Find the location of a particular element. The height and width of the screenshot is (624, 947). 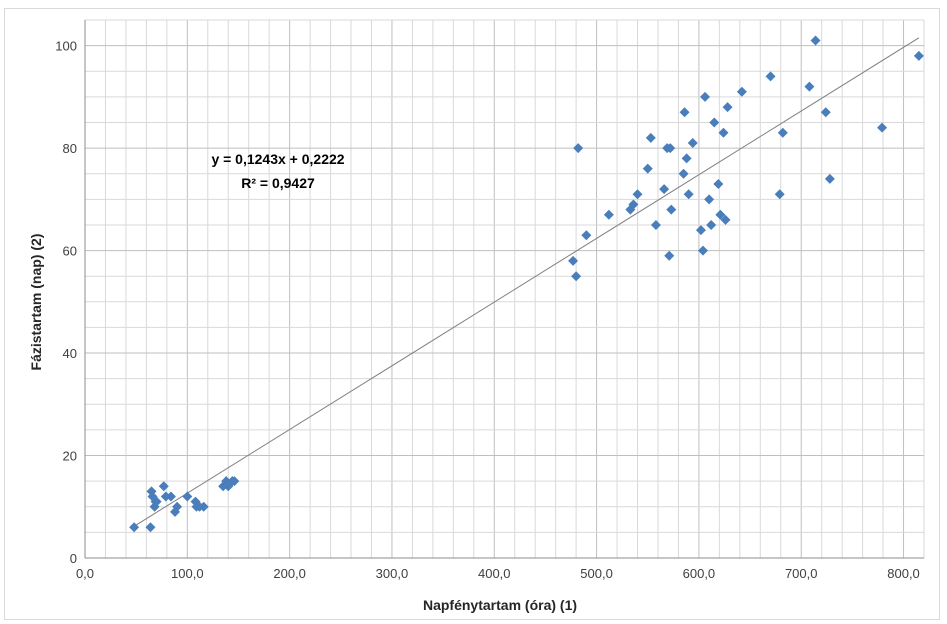

x-tick-label: 300,0 is located at coordinates (392, 573).